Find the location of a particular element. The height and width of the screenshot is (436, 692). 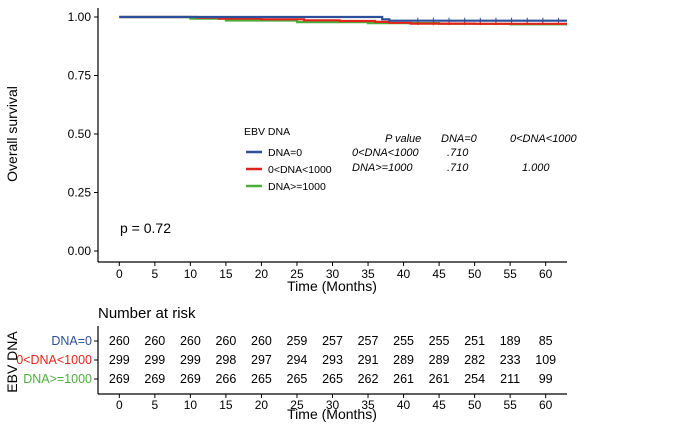

pvalue-row1-col1: .710 is located at coordinates (458, 153).